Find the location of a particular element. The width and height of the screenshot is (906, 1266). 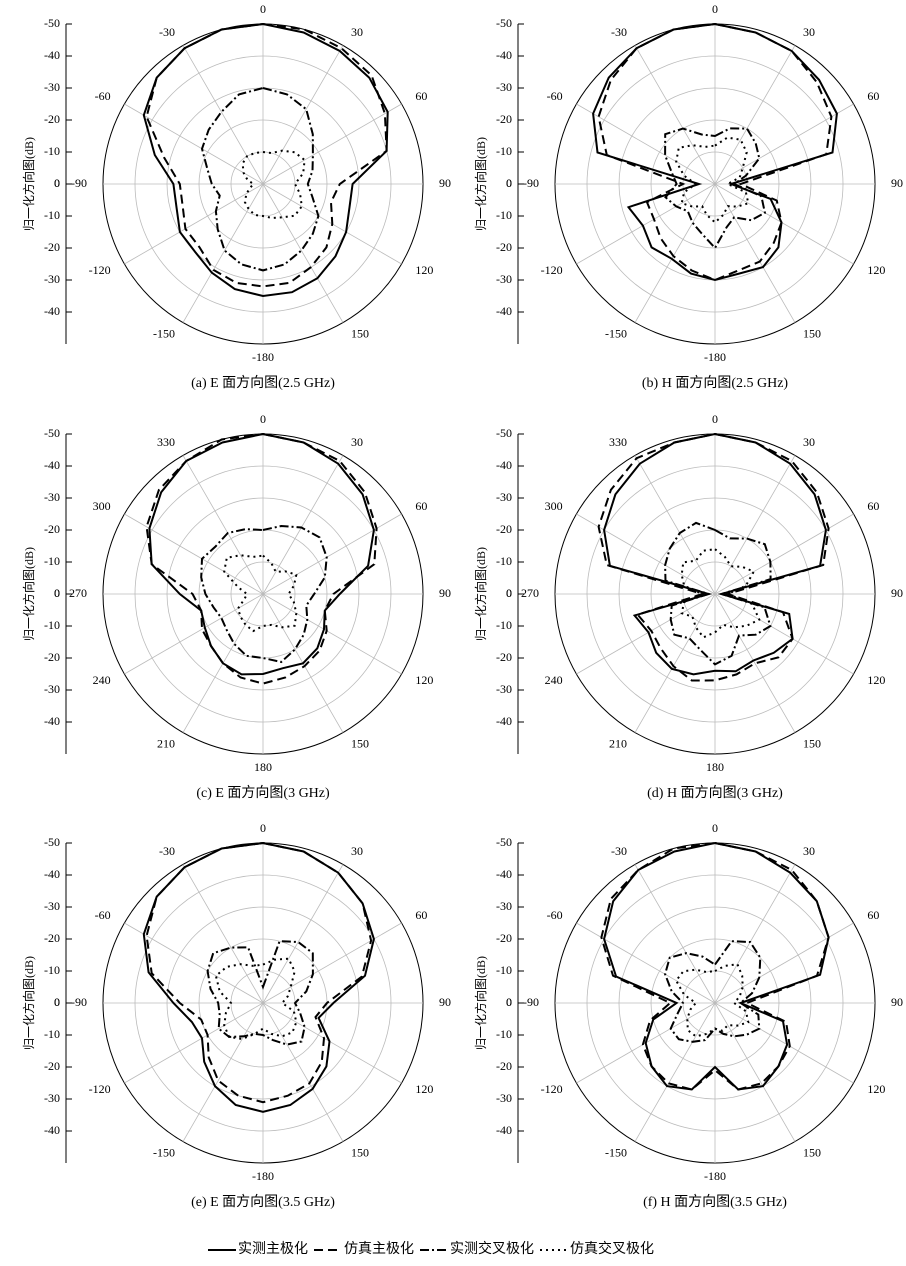

angle-label: -150 is located at coordinates (616, 1152).